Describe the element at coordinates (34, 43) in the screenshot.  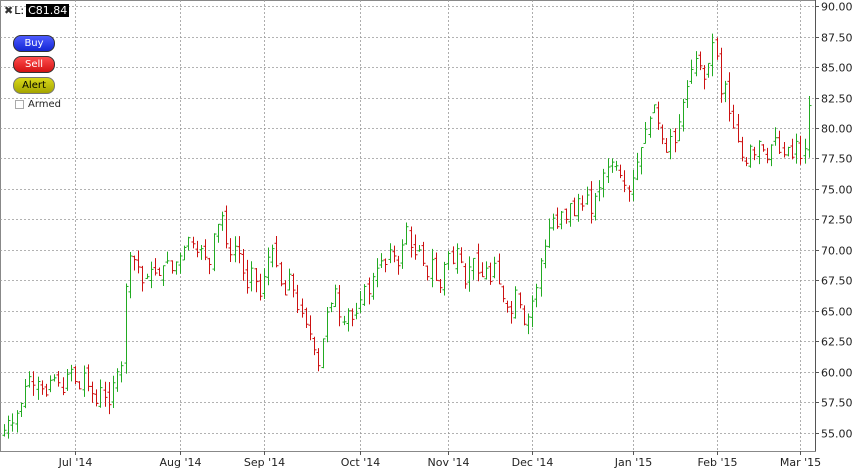
I see `buy-button: Buy` at that location.